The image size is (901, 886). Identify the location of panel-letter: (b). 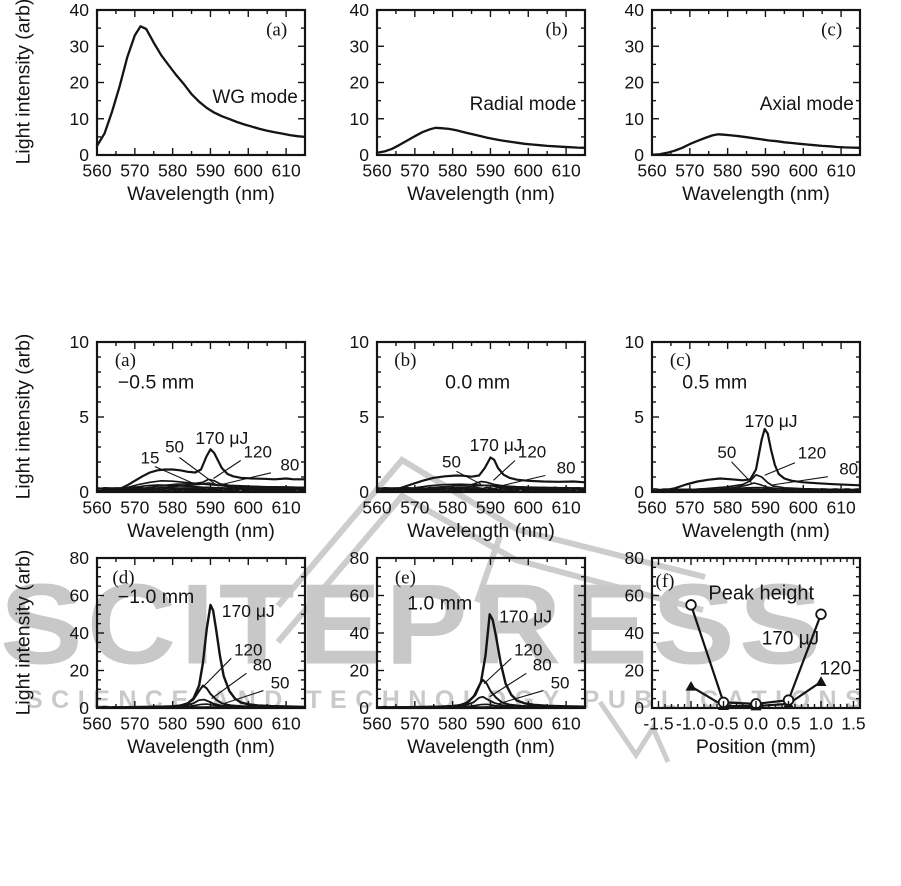
(557, 29).